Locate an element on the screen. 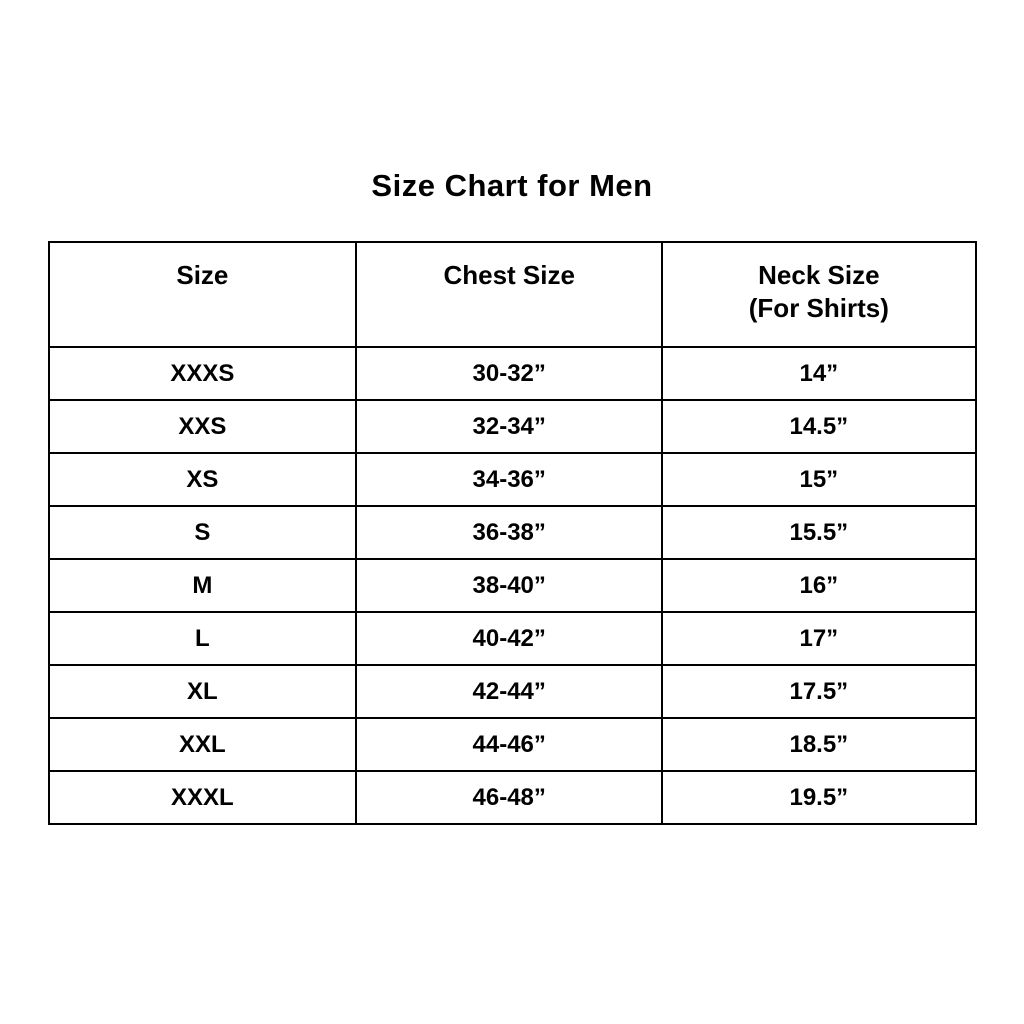 Image resolution: width=1024 pixels, height=1024 pixels. chest-cell: 34-36” is located at coordinates (509, 479).